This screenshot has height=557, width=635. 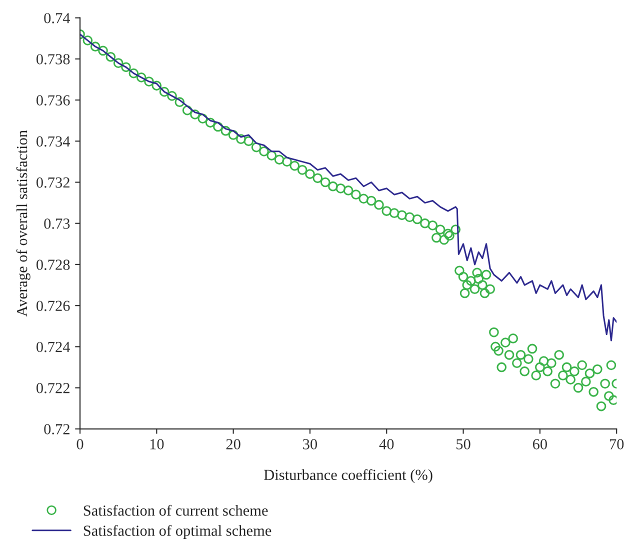 What do you see at coordinates (178, 531) in the screenshot?
I see `legend-label: Satisfaction of optimal scheme` at bounding box center [178, 531].